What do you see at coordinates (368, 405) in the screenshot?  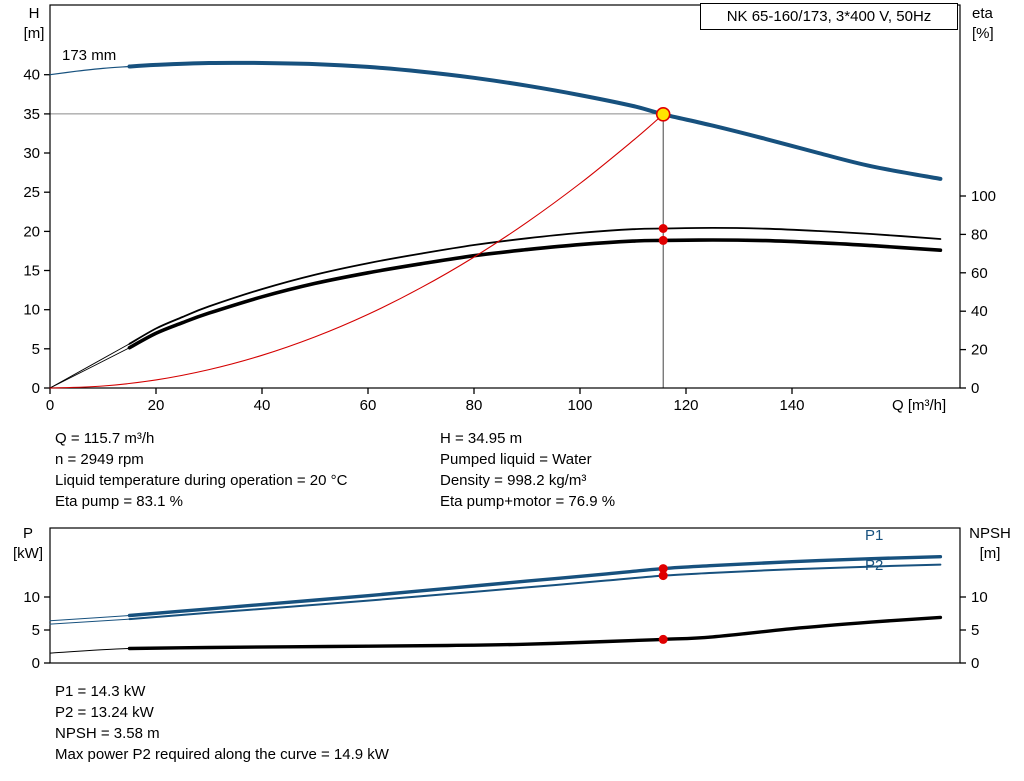 I see `x-tick-label: 60` at bounding box center [368, 405].